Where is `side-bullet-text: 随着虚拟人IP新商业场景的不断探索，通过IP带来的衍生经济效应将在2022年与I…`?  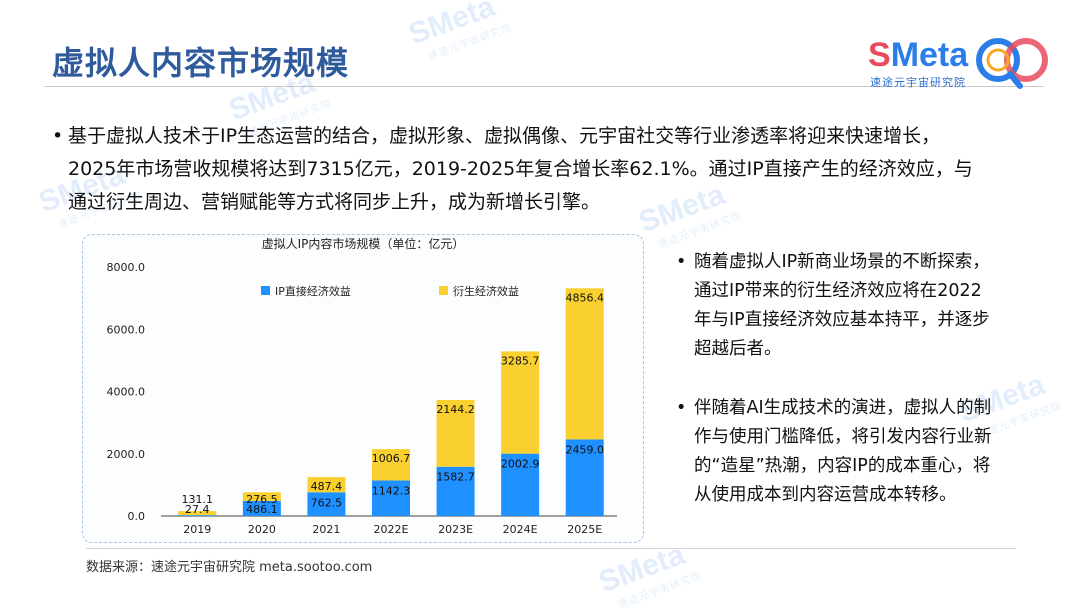 side-bullet-text: 随着虚拟人IP新商业场景的不断探索，通过IP带来的衍生经济效应将在2022年与I… is located at coordinates (842, 305).